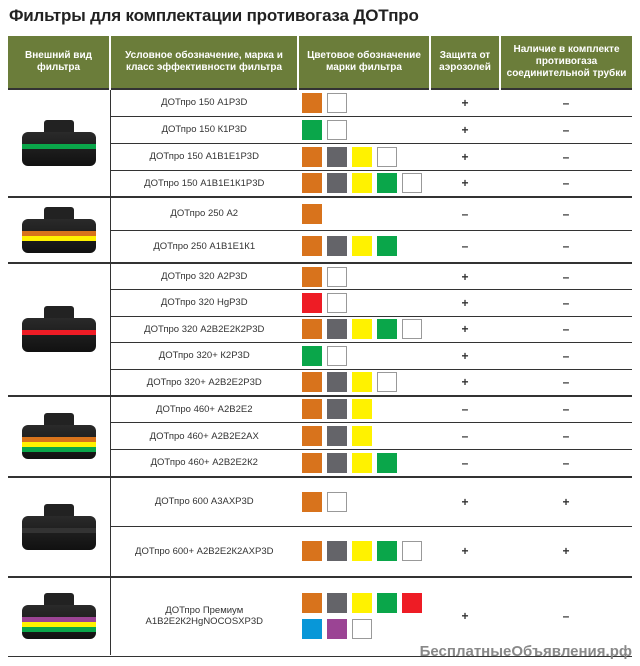 The height and width of the screenshot is (666, 640). What do you see at coordinates (412, 603) in the screenshot?
I see `color-swatch-red` at bounding box center [412, 603].